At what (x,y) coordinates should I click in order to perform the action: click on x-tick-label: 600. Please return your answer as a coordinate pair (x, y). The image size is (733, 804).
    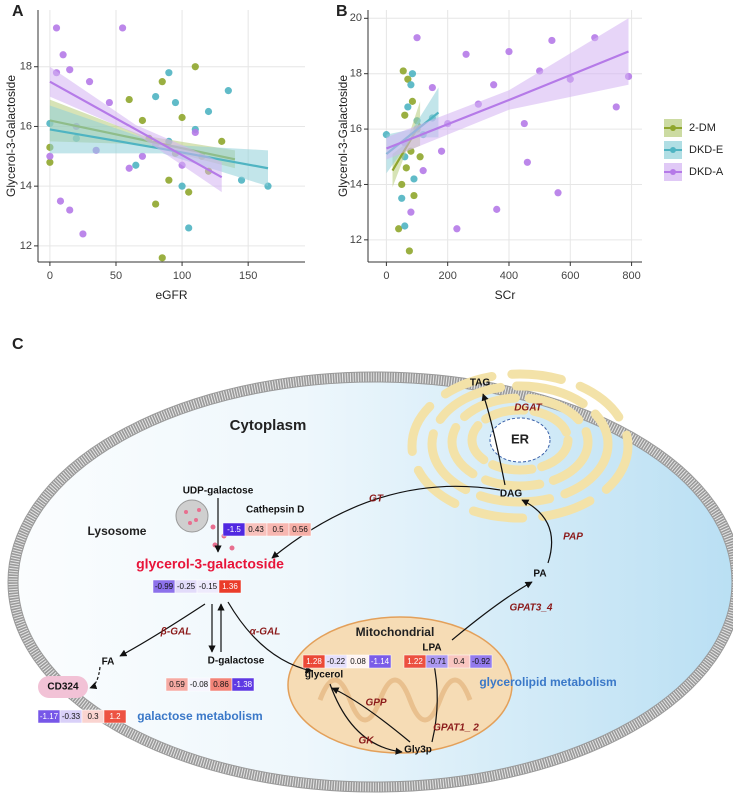
    Looking at the image, I should click on (570, 276).